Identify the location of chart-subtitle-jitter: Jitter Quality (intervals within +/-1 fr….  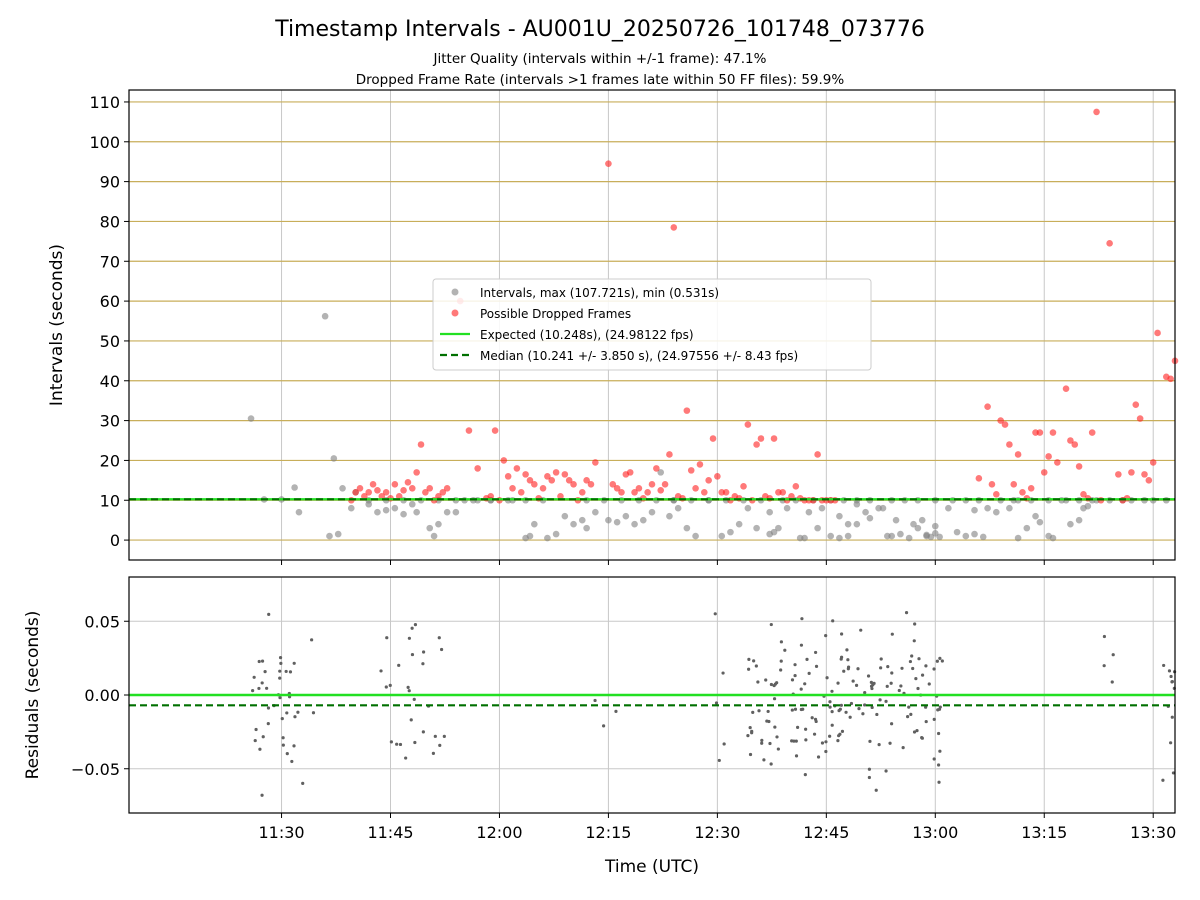
(600, 59).